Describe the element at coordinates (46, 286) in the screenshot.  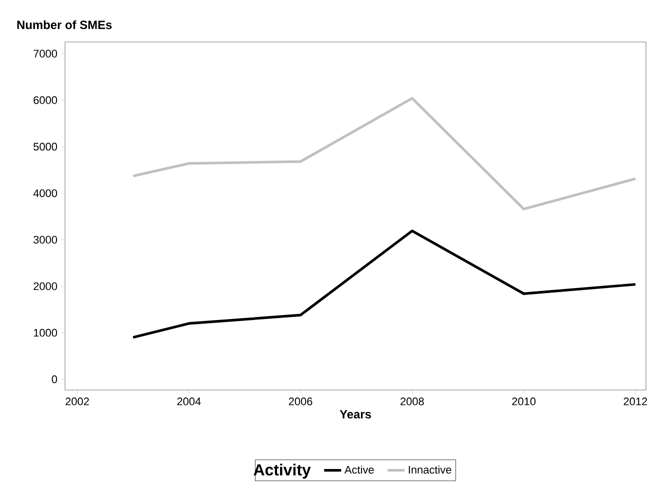
I see `y-tick-label: 2000` at that location.